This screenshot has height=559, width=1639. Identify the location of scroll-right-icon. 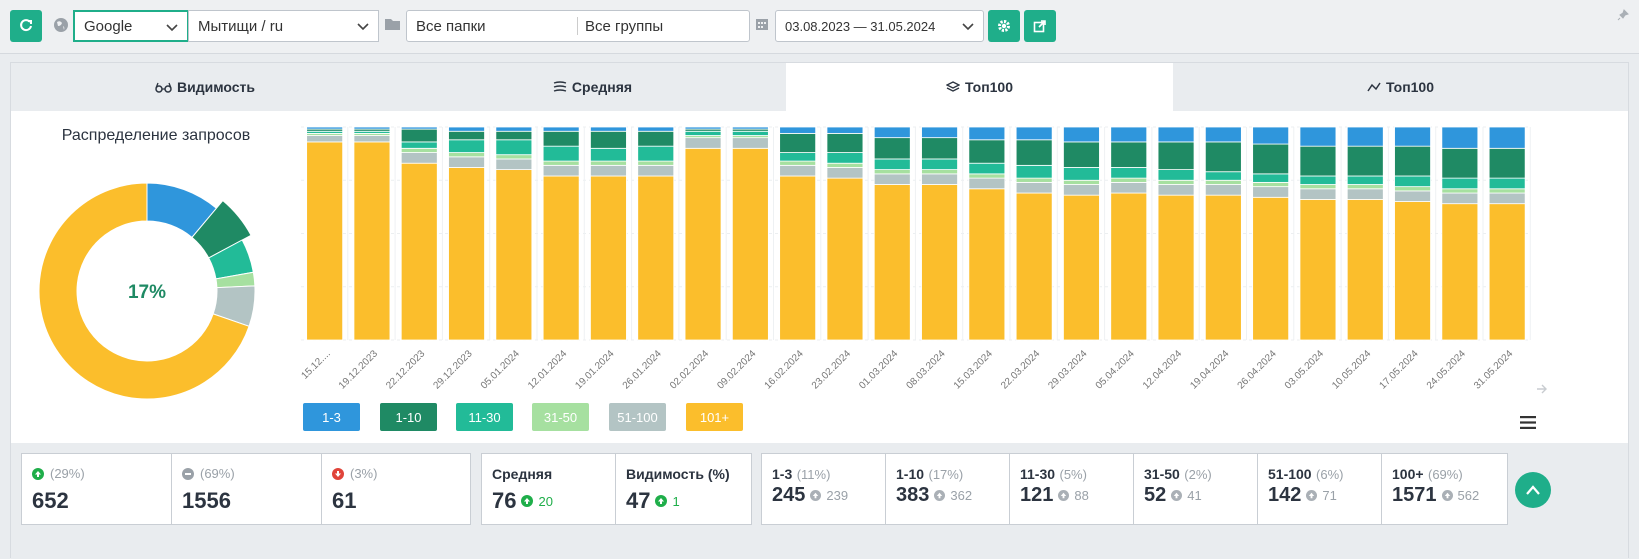
(1542, 389).